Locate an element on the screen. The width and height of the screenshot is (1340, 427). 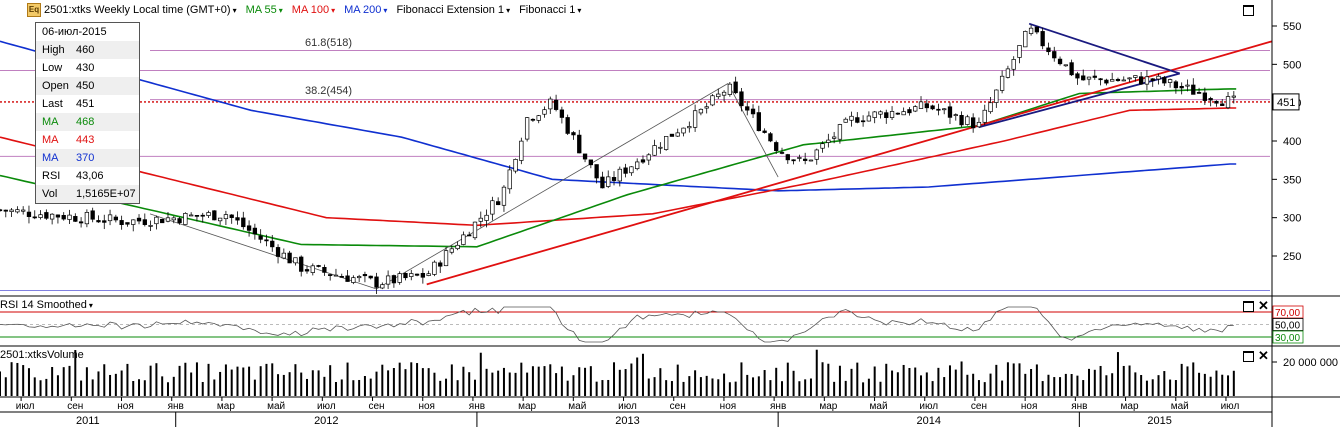
maximize-rsi-pane-button is located at coordinates (1248, 306).